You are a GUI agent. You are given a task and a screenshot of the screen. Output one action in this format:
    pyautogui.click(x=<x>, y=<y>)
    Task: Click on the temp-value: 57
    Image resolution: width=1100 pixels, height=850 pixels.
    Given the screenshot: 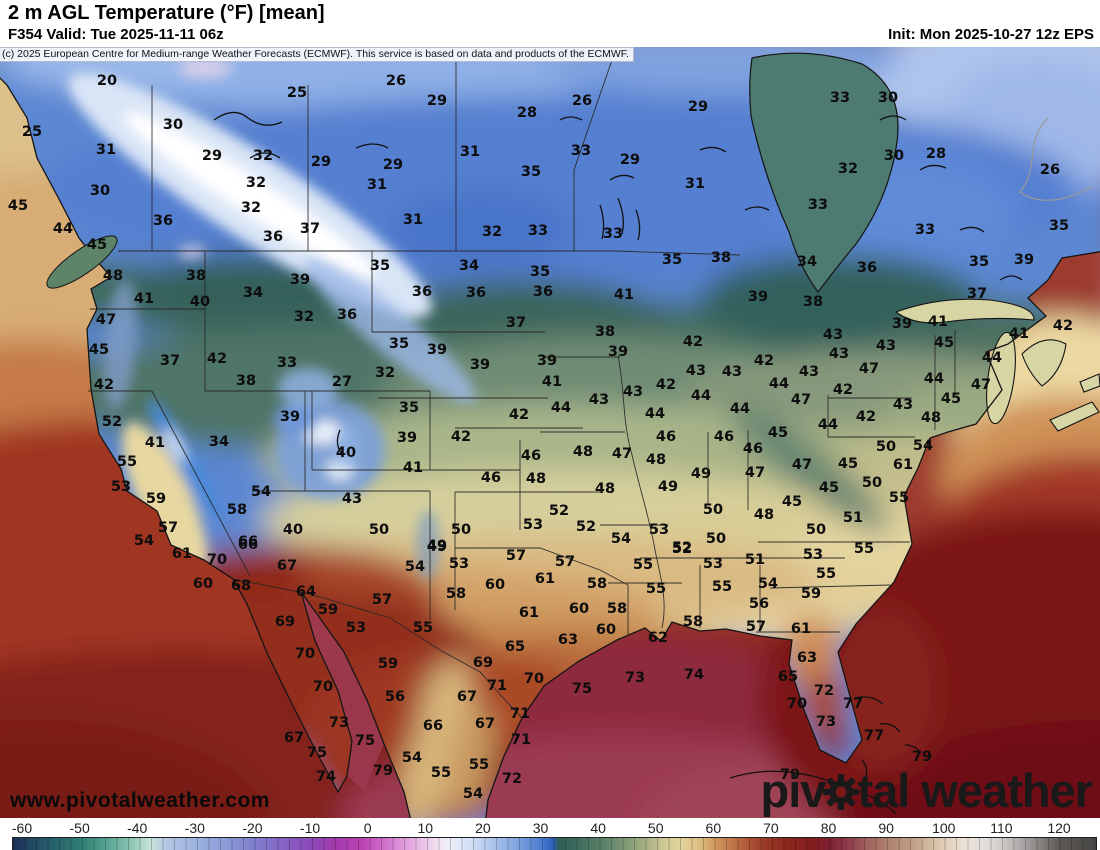 What is the action you would take?
    pyautogui.click(x=516, y=556)
    